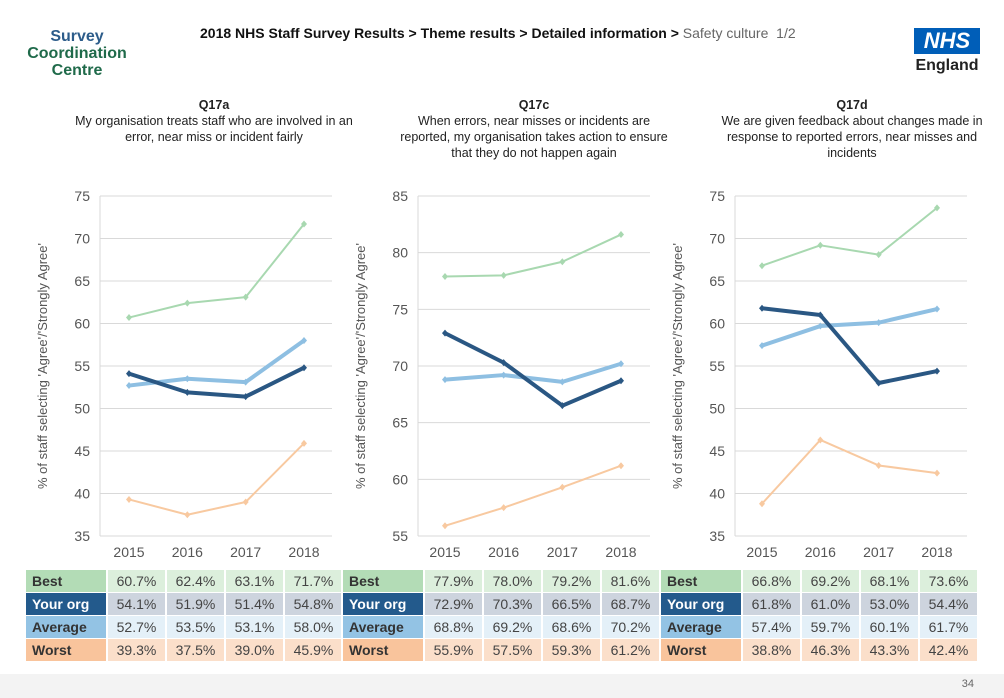 The image size is (1004, 698). I want to click on survey-coordination-centre-logo: Survey Coordination Centre, so click(77, 53).